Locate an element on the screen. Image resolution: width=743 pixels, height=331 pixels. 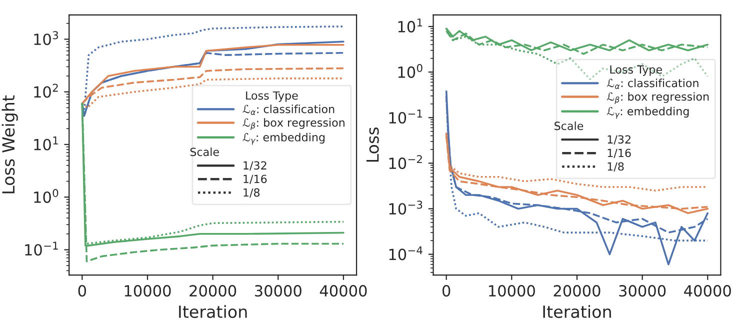
y-tick-label: 10$^{−2}$ is located at coordinates (405, 162).